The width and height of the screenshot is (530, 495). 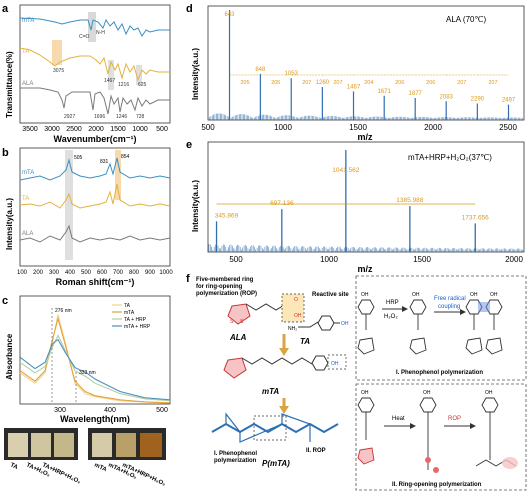 I want to click on ms-peak-label: 2290, so click(x=478, y=100).